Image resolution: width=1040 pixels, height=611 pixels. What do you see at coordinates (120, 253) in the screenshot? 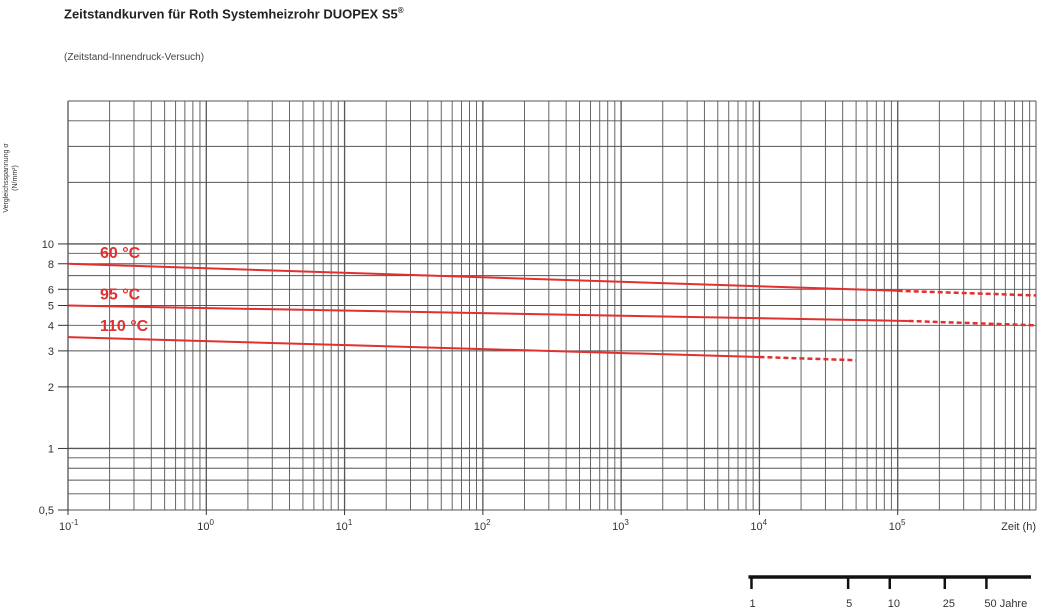
I see `series-label: 60 °C` at bounding box center [120, 253].